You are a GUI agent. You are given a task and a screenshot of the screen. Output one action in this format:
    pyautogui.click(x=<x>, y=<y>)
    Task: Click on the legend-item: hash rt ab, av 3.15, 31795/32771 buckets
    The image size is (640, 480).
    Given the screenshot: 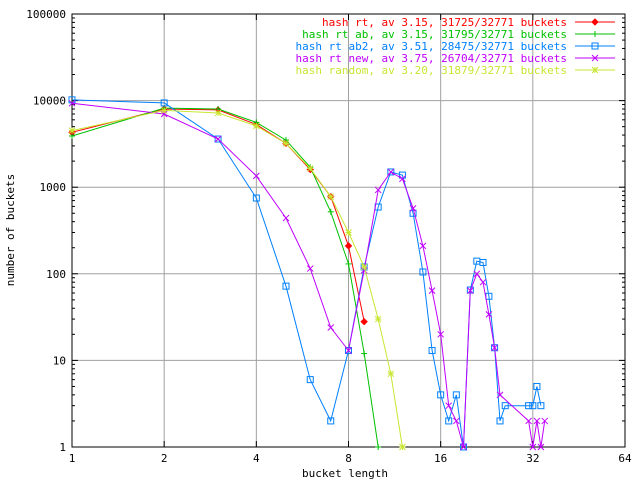 What is the action you would take?
    pyautogui.click(x=458, y=34)
    